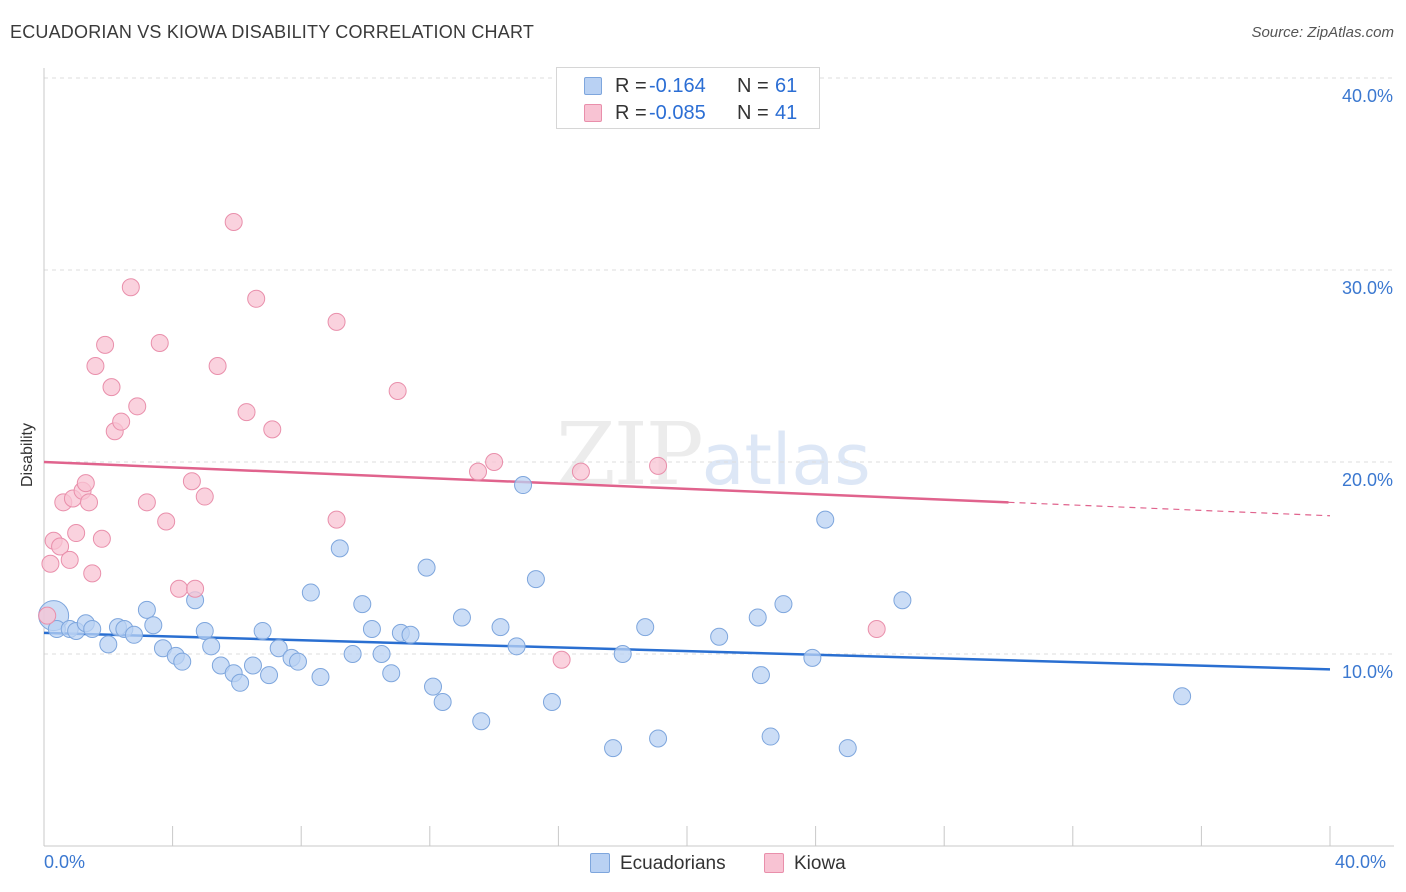 Image resolution: width=1406 pixels, height=892 pixels. I want to click on stats-row-ecuadorians: R = -0.164 N = 61, so click(688, 86).